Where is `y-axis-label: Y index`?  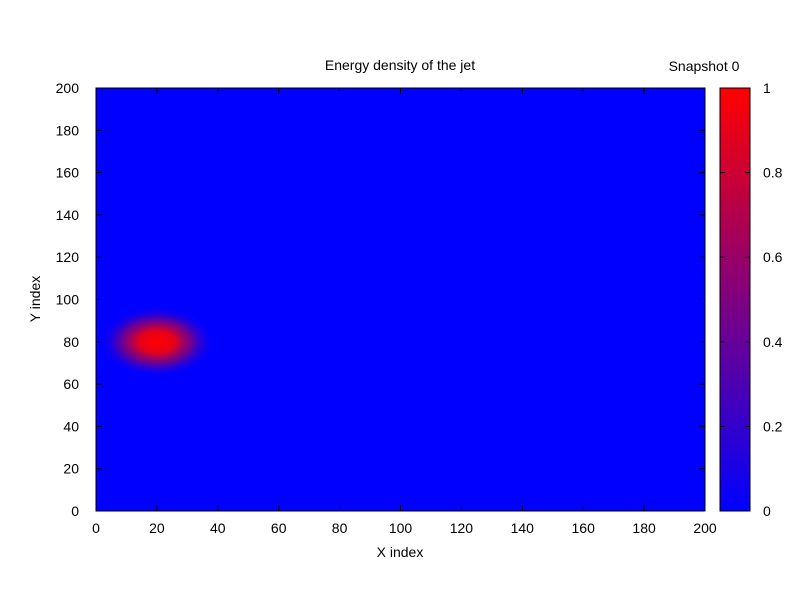
y-axis-label: Y index is located at coordinates (35, 299).